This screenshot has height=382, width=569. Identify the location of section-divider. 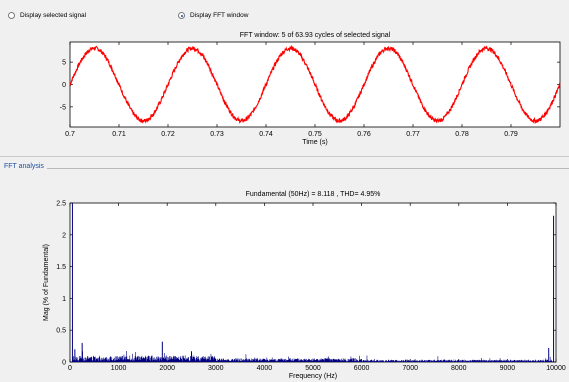
(284, 156).